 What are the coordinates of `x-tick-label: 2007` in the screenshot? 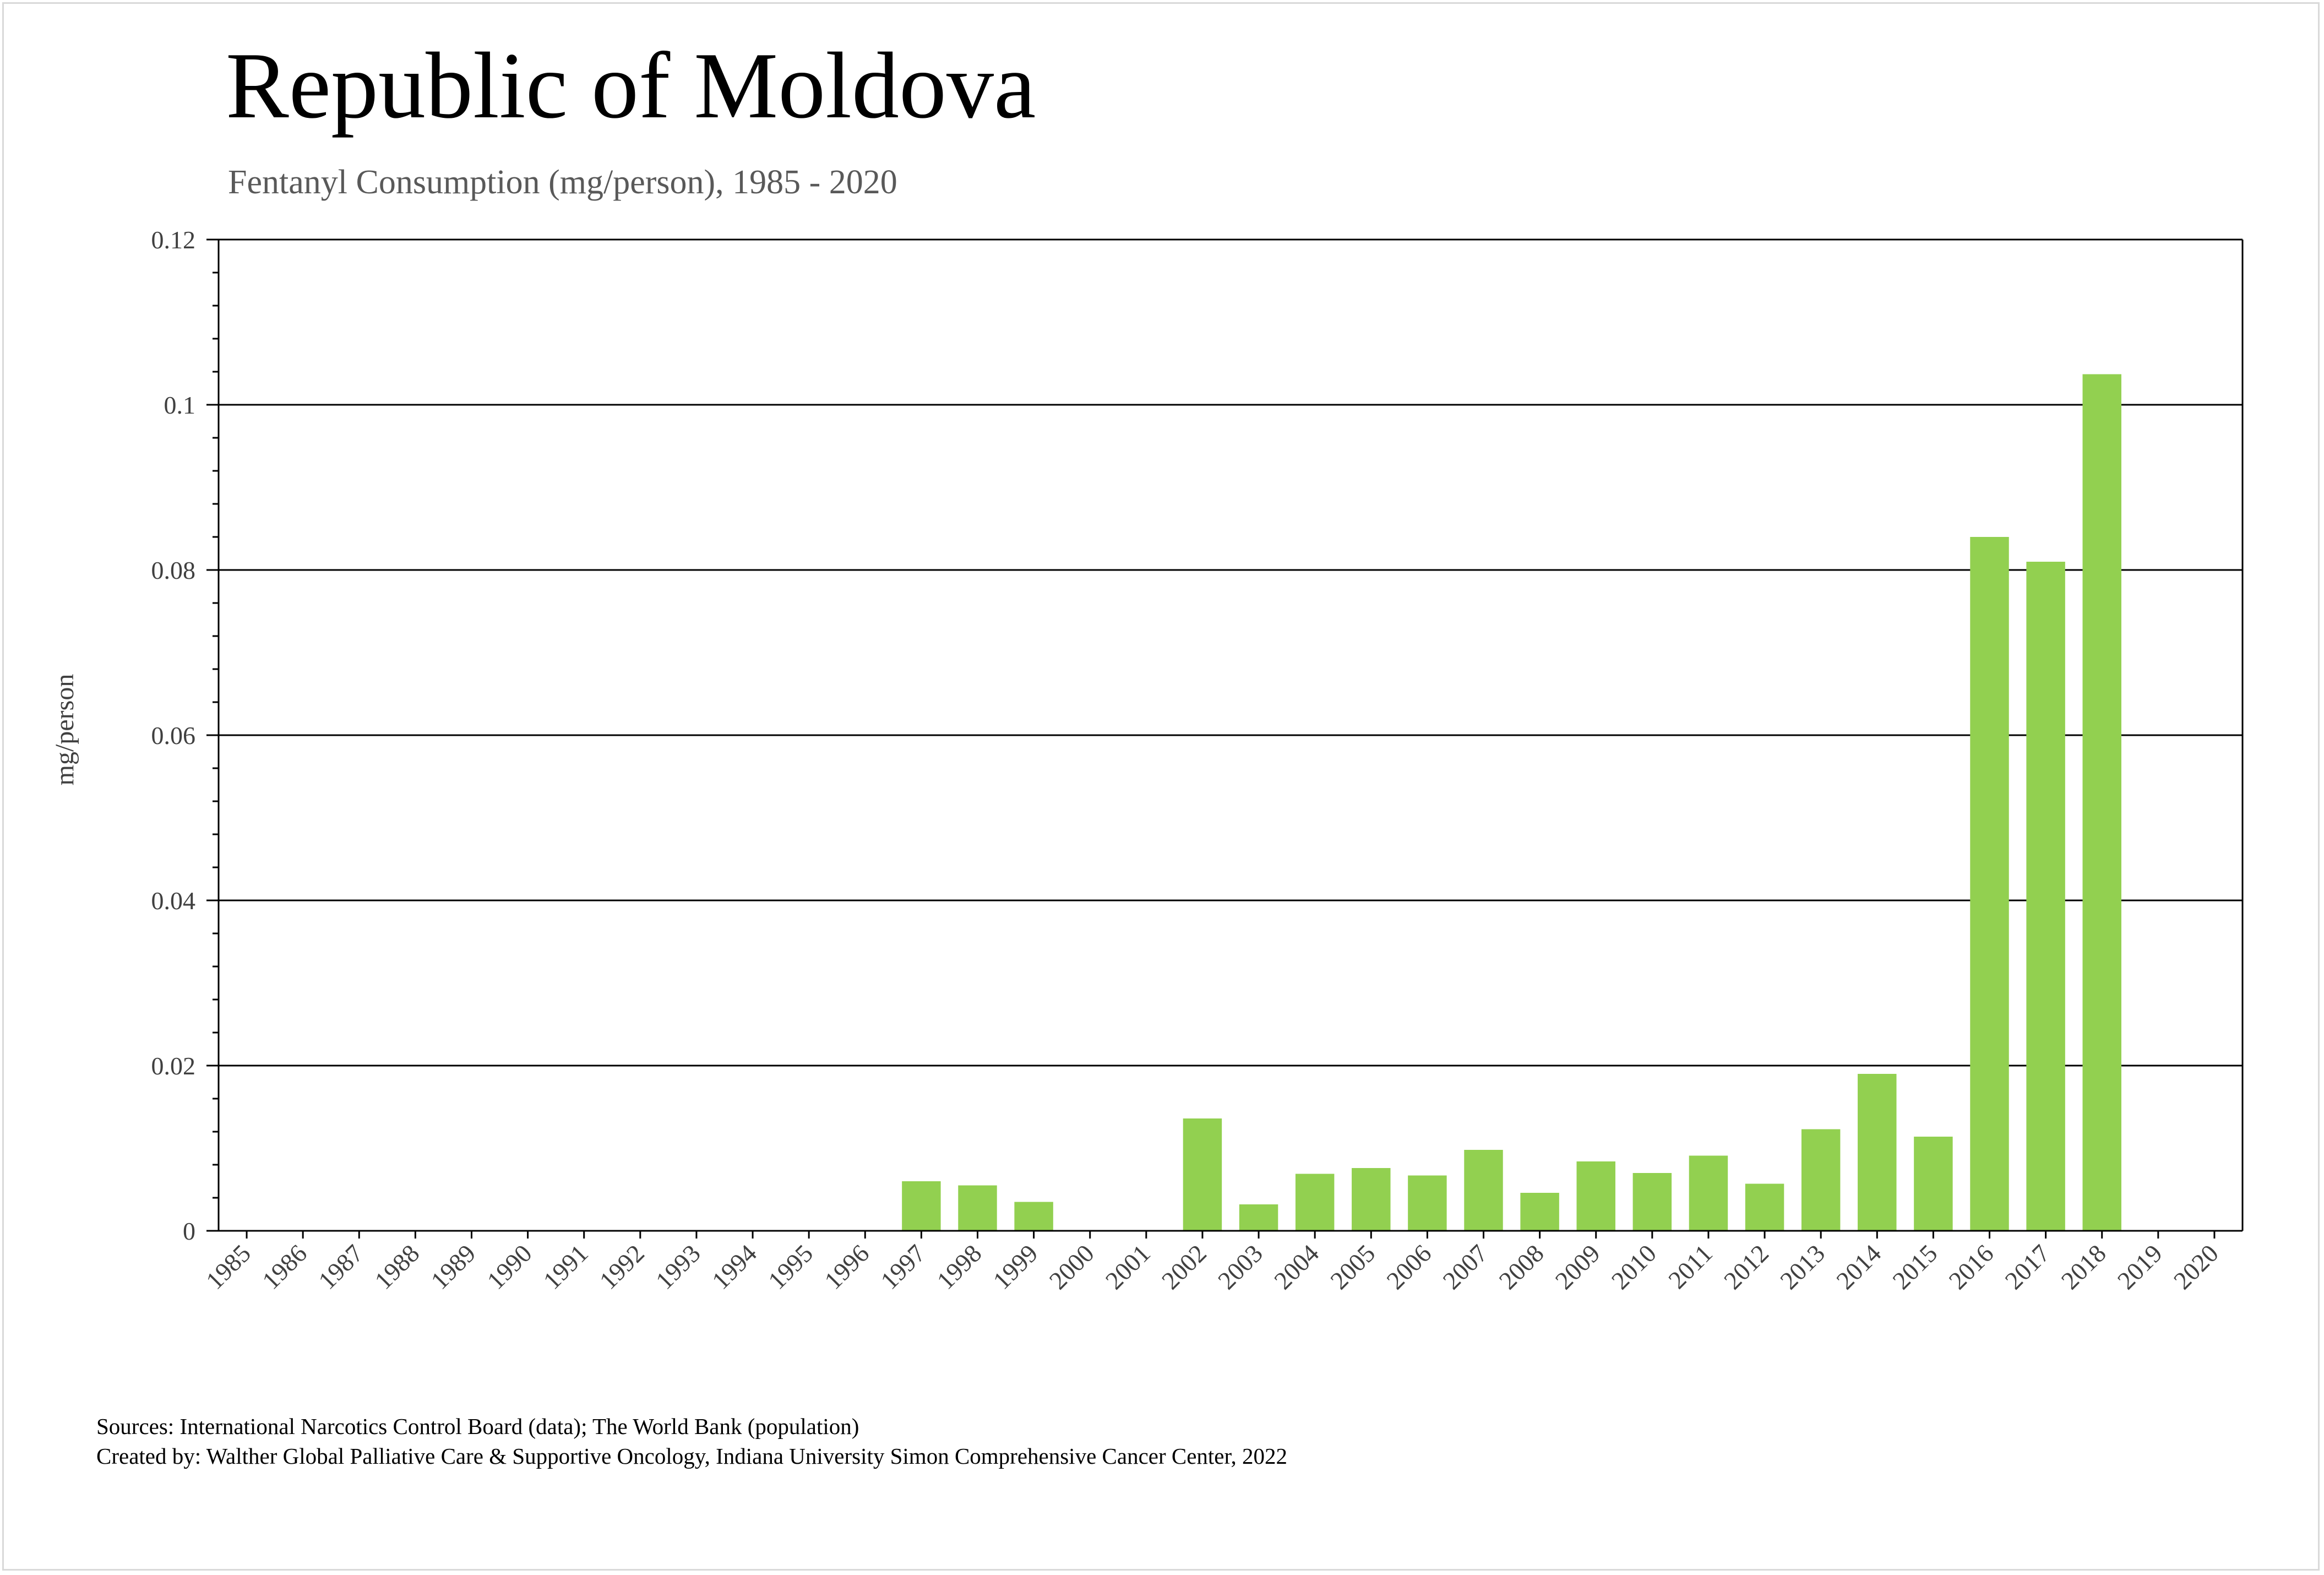 It's located at (1465, 1267).